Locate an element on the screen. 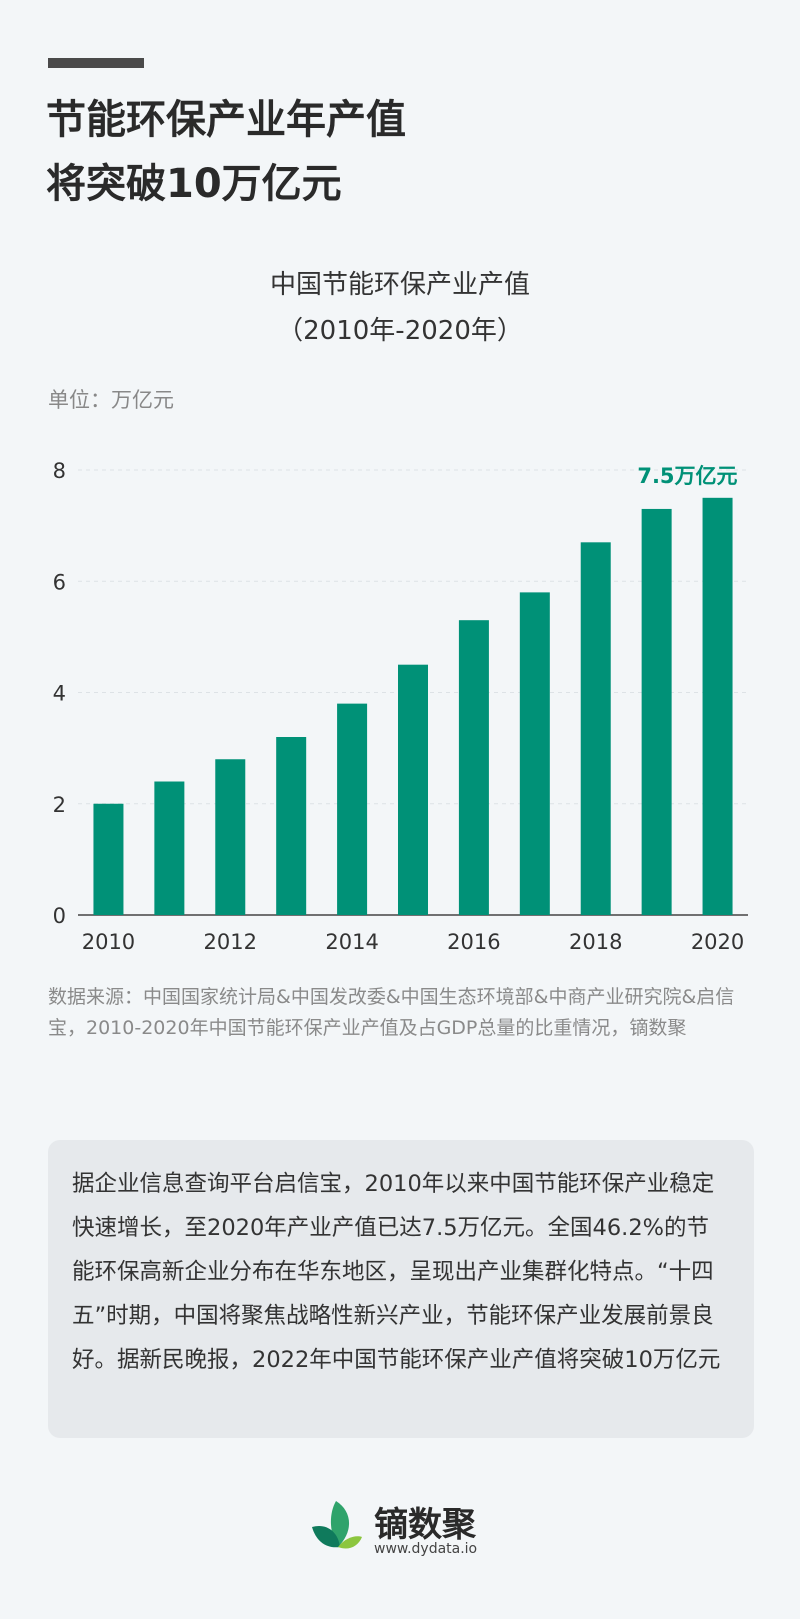  brand-logo: 镝数聚 www.dydata.io is located at coordinates (408, 1527).